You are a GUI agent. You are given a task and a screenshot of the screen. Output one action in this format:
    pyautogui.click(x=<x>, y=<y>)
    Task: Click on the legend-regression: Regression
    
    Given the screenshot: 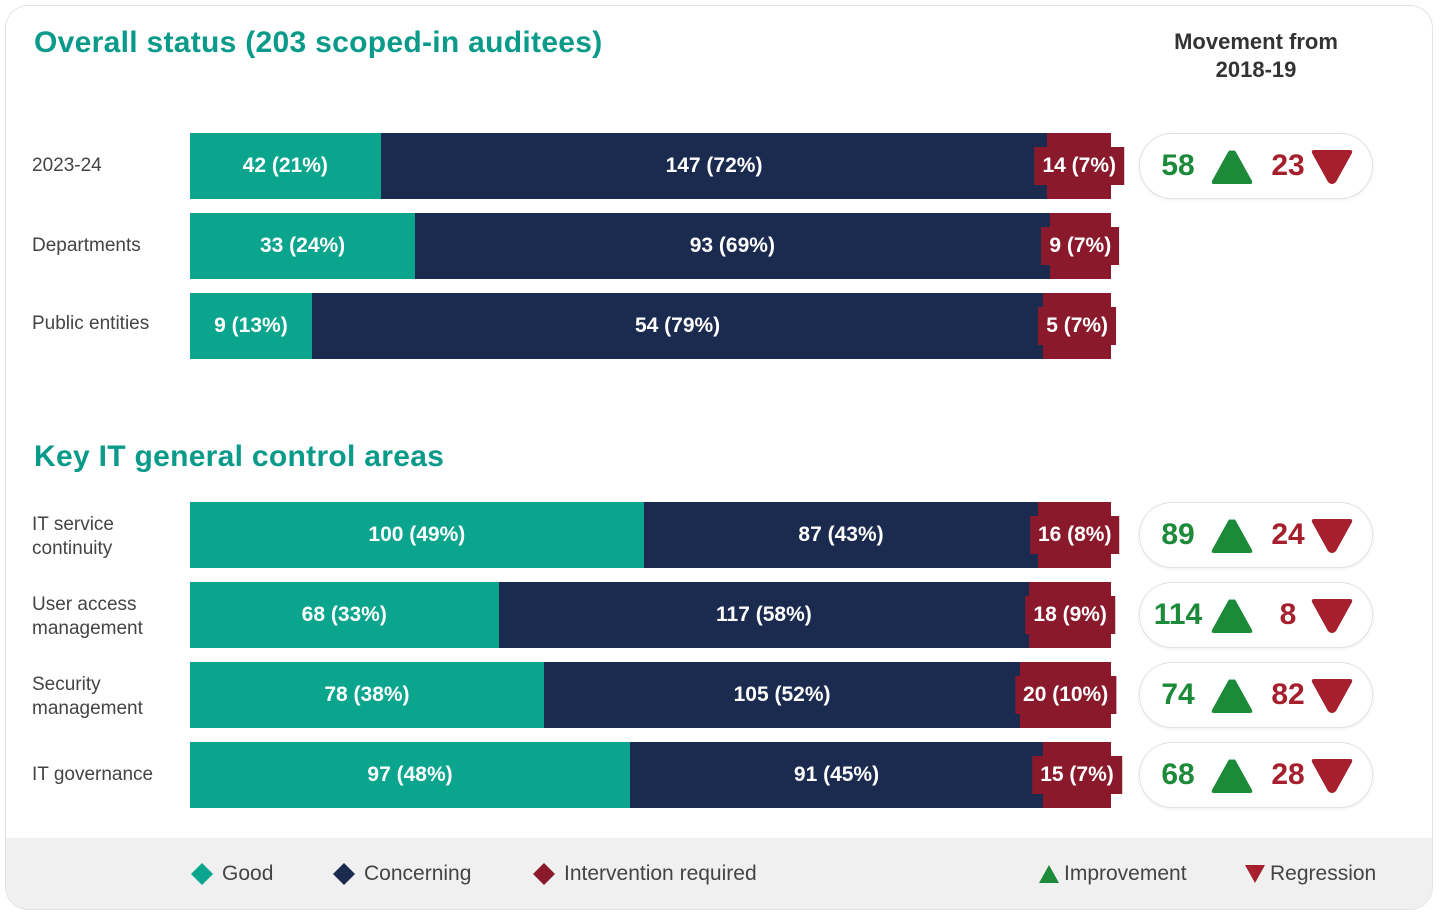 What is the action you would take?
    pyautogui.click(x=1310, y=873)
    